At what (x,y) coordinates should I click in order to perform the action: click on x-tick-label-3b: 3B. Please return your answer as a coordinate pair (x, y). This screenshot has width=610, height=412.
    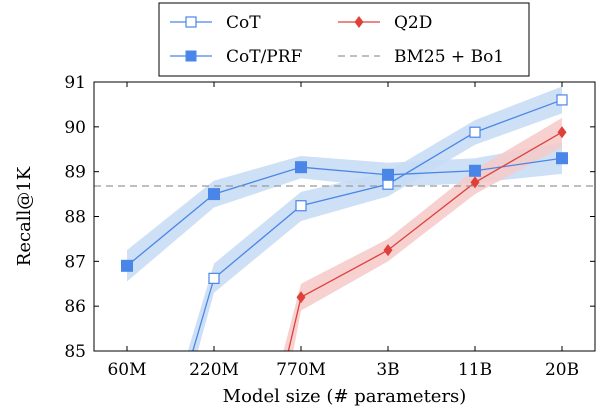
    Looking at the image, I should click on (387, 370).